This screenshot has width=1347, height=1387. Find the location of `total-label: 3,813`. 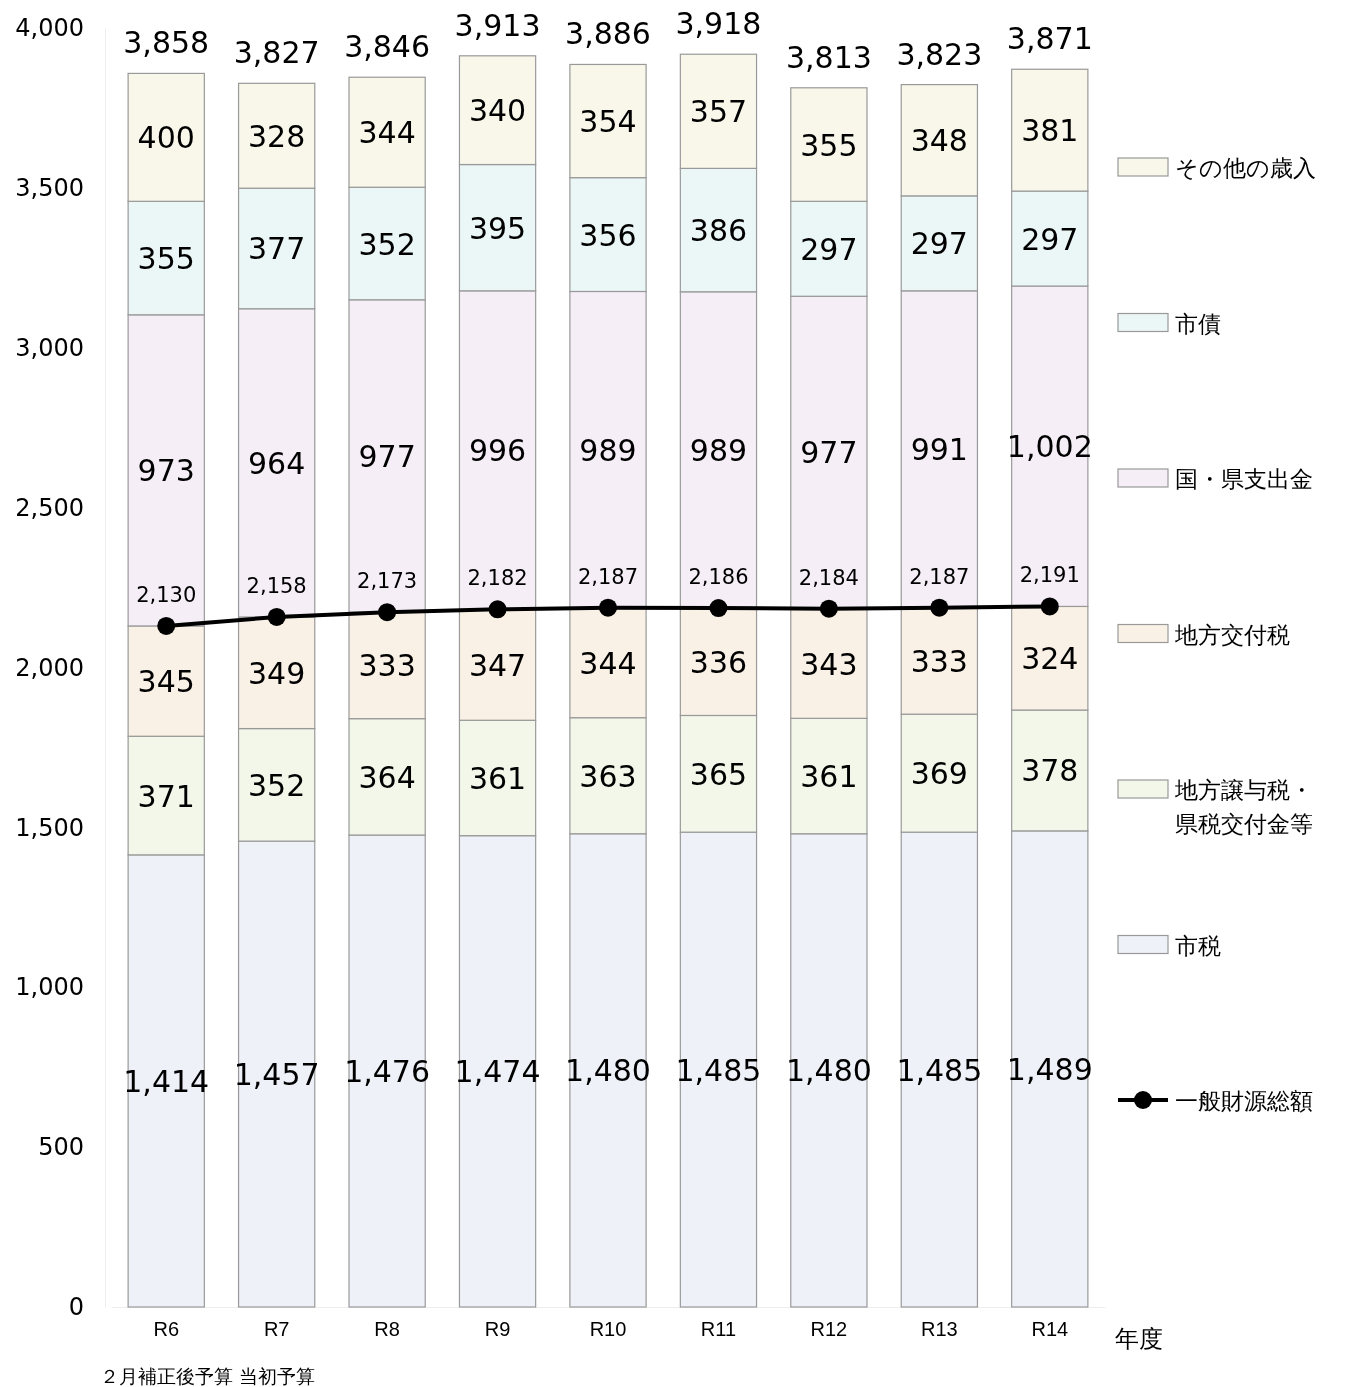

total-label: 3,813 is located at coordinates (828, 57).